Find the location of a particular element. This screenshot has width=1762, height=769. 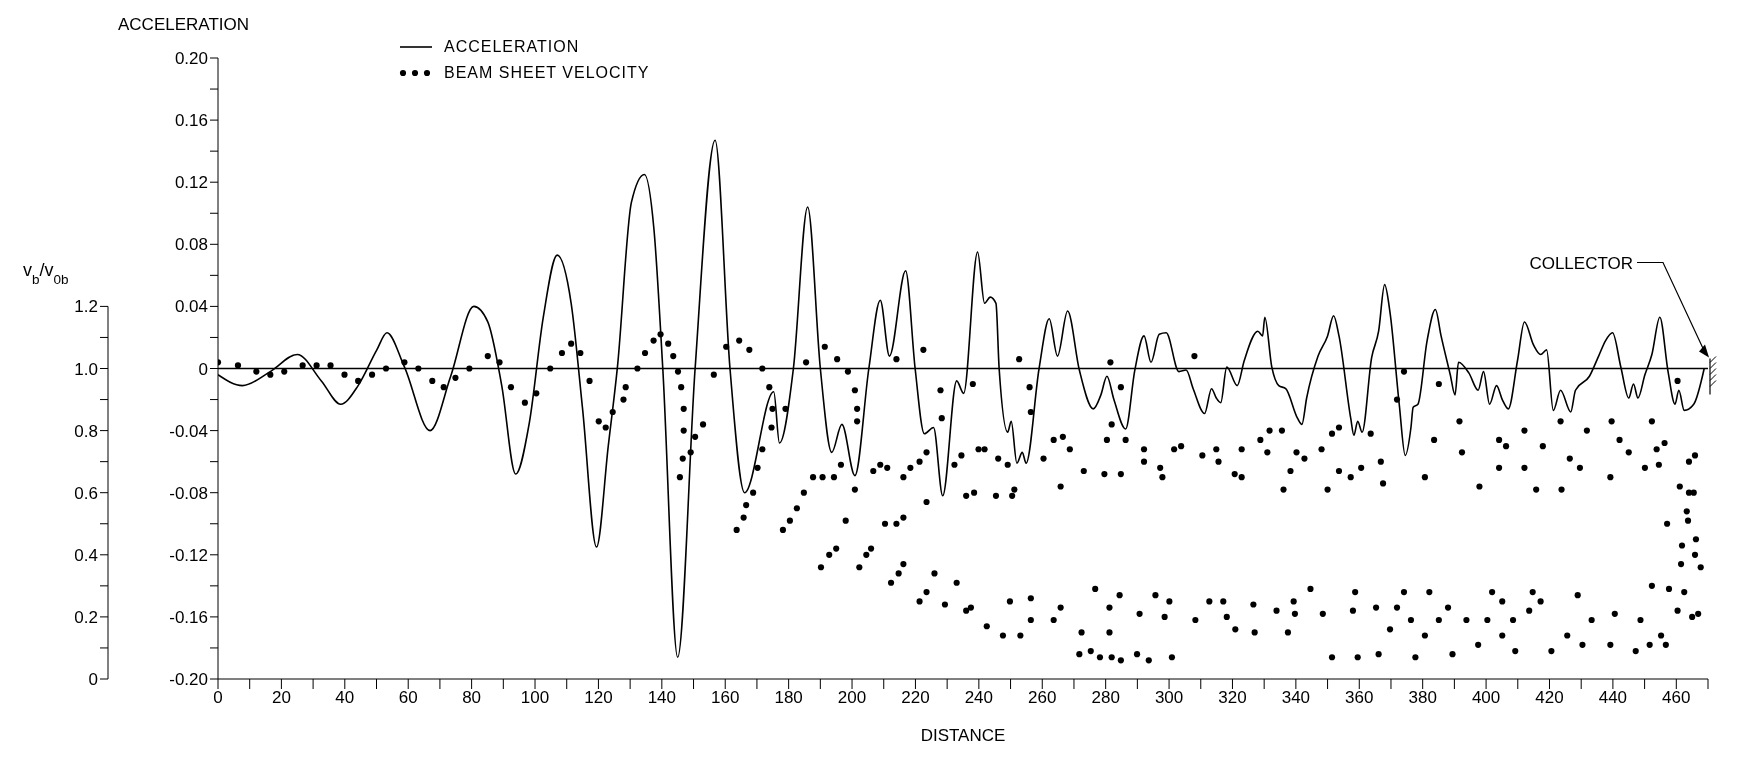

y-axis-title: ACCELERATION is located at coordinates (183, 24).